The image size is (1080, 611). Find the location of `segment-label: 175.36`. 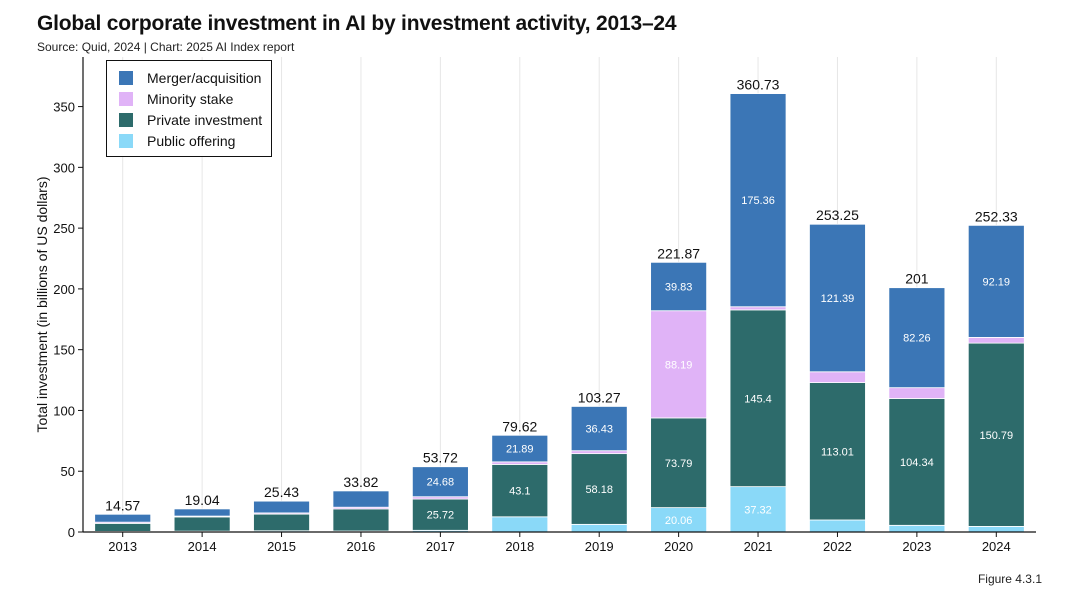

segment-label: 175.36 is located at coordinates (758, 201).